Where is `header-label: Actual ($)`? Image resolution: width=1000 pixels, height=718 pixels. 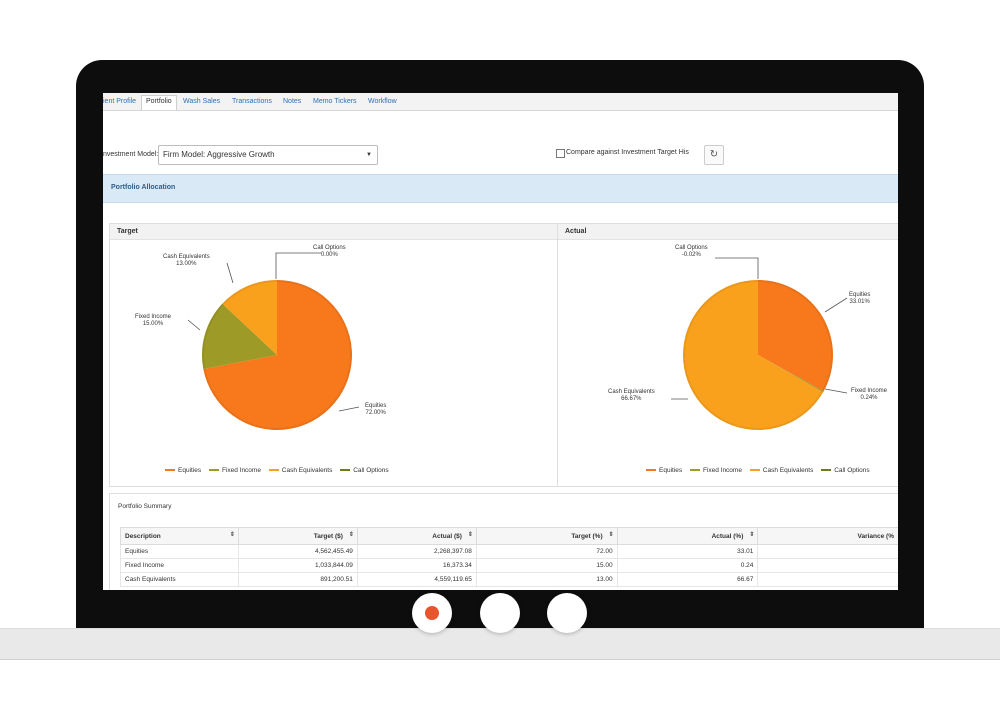
header-label: Actual ($) is located at coordinates (447, 536).